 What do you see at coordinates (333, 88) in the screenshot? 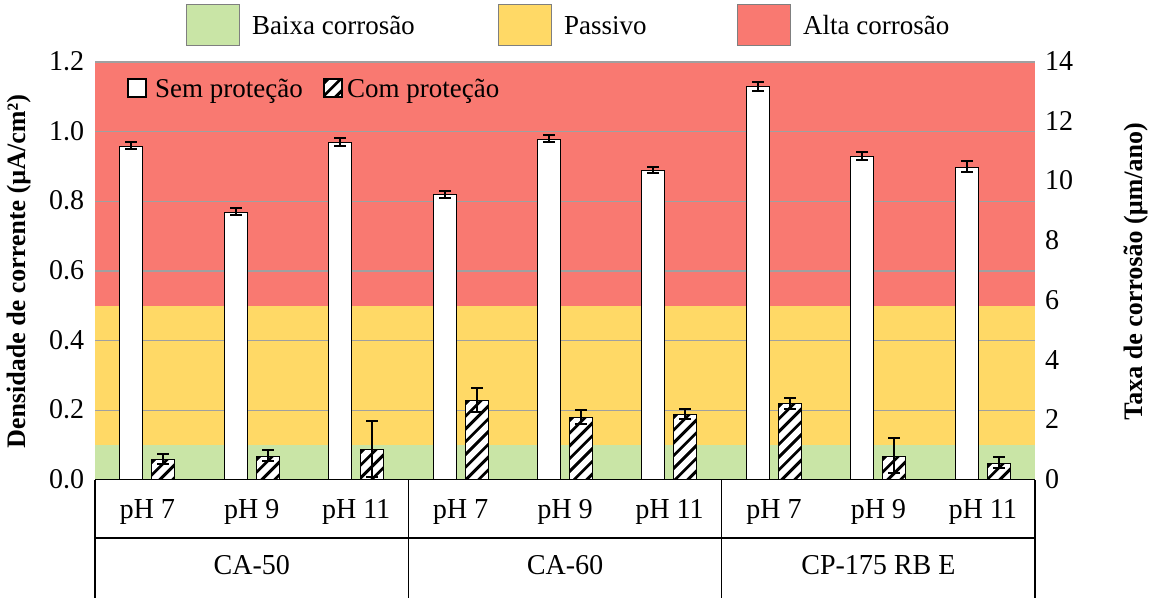
I see `legend-swatch-com-protecao` at bounding box center [333, 88].